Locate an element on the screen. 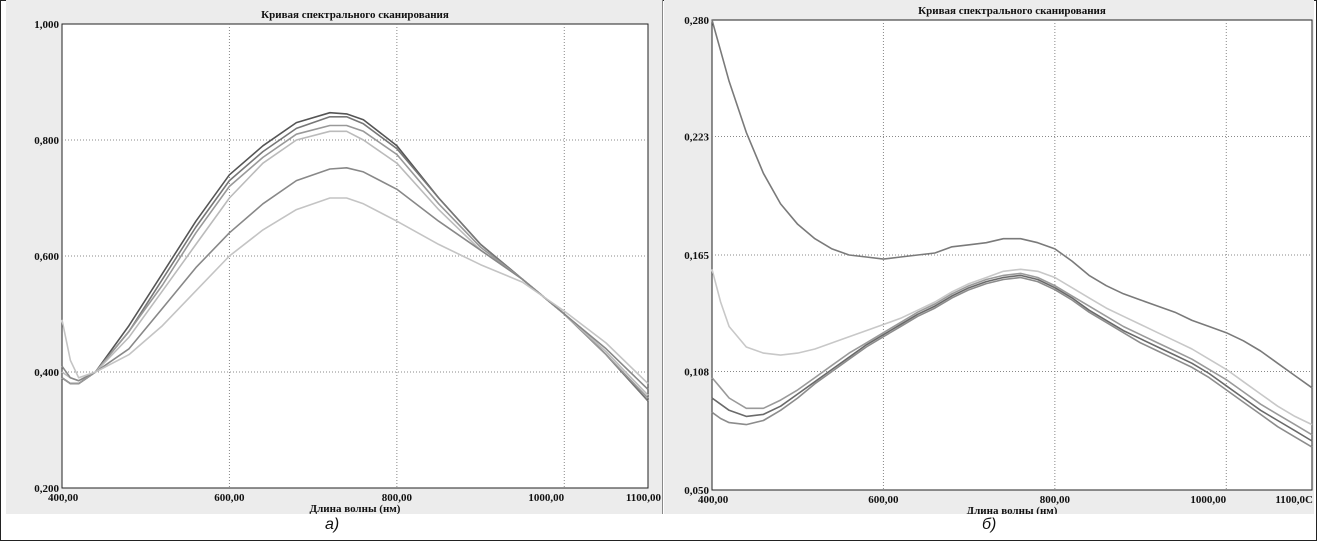  caption-b: б) is located at coordinates (989, 524).